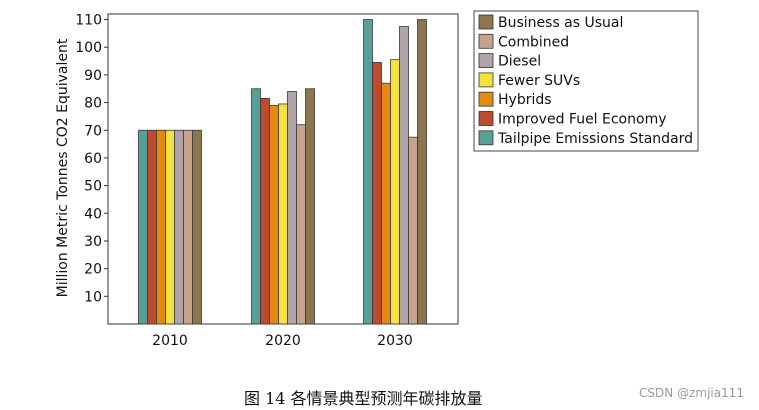  What do you see at coordinates (377, 193) in the screenshot?
I see `bar-improved-fuel-economy-2030` at bounding box center [377, 193].